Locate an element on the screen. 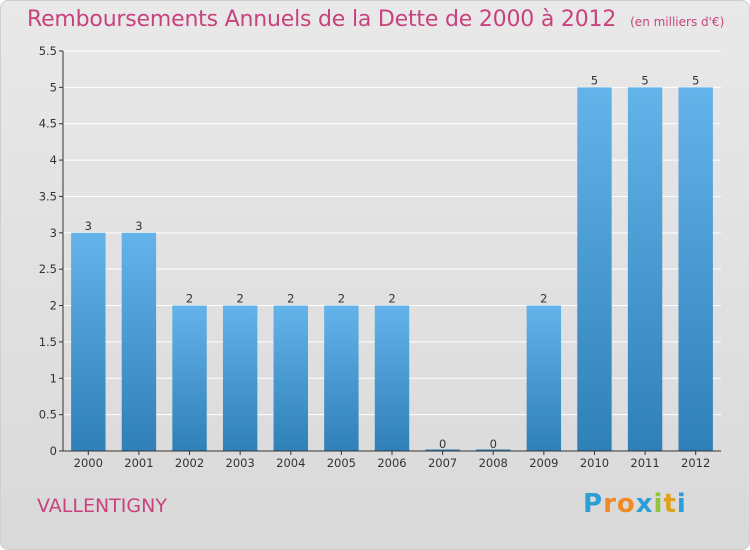 The width and height of the screenshot is (750, 550). y-tick-label: 5 is located at coordinates (53, 87).